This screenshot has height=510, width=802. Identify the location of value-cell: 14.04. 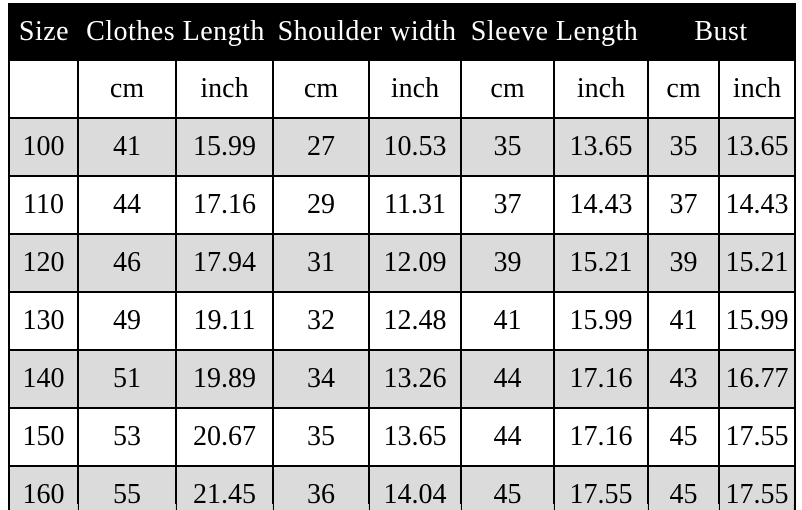
(415, 487).